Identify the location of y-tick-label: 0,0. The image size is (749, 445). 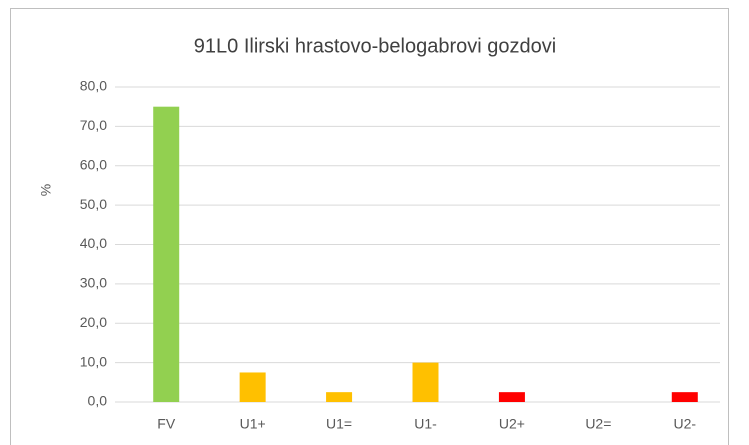
(98, 401).